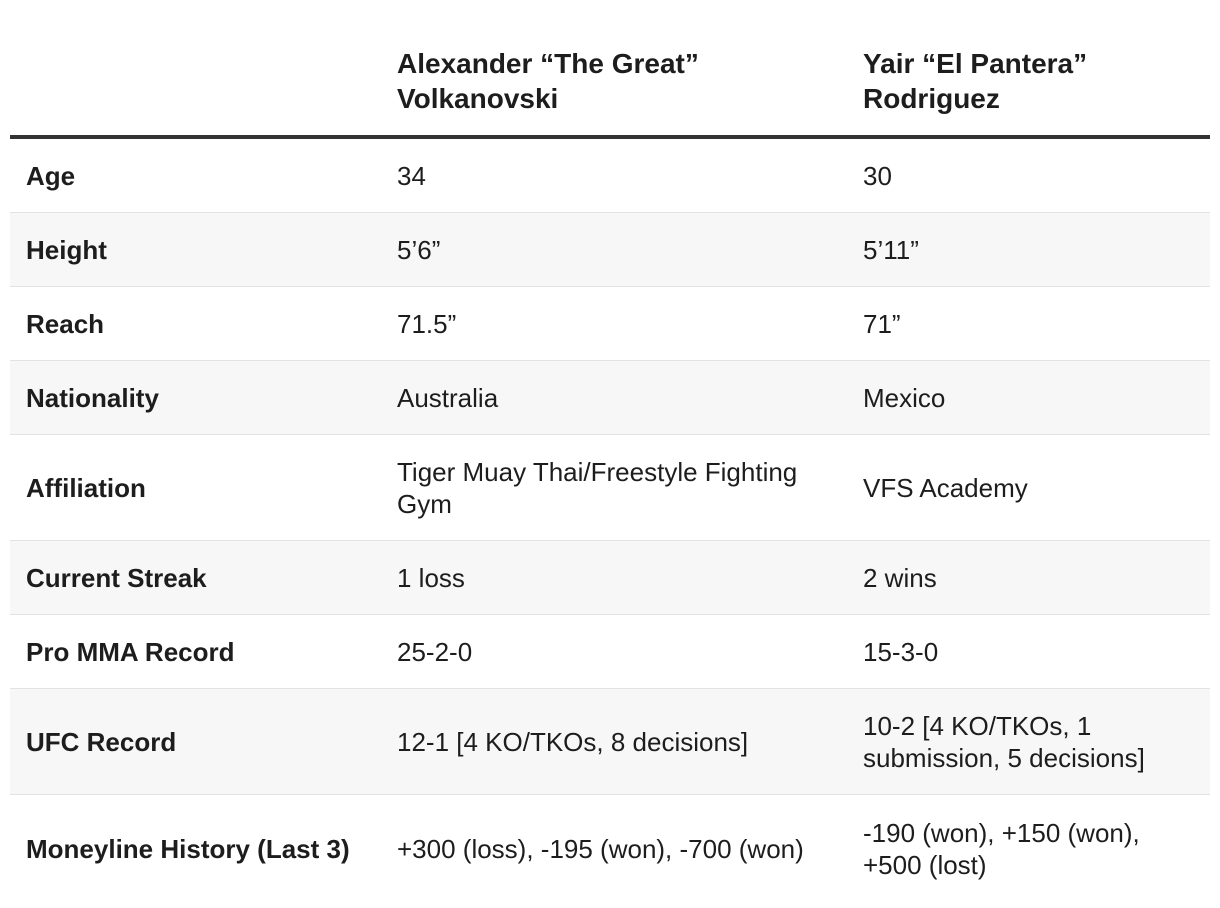 This screenshot has height=908, width=1220. Describe the element at coordinates (614, 397) in the screenshot. I see `fighter-1-value: Australia` at that location.